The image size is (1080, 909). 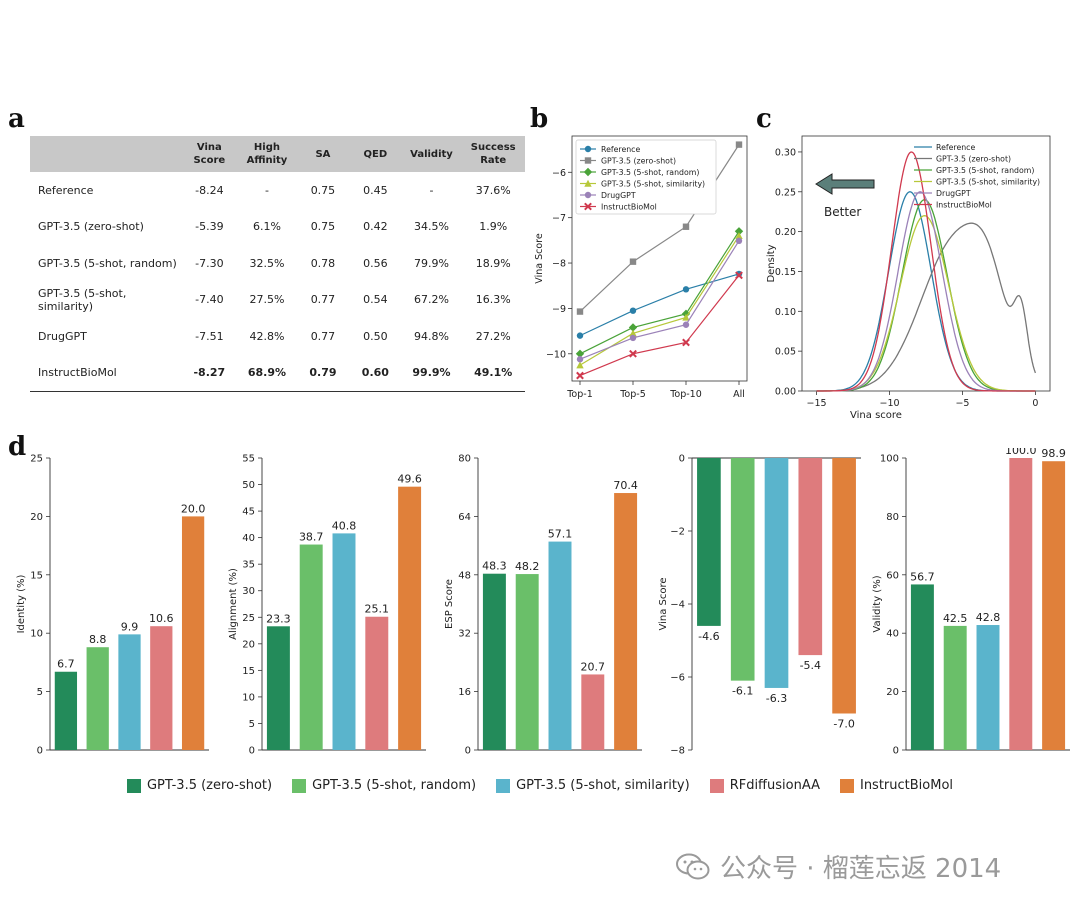 I want to click on table-cell: 27.5%, so click(x=267, y=300).